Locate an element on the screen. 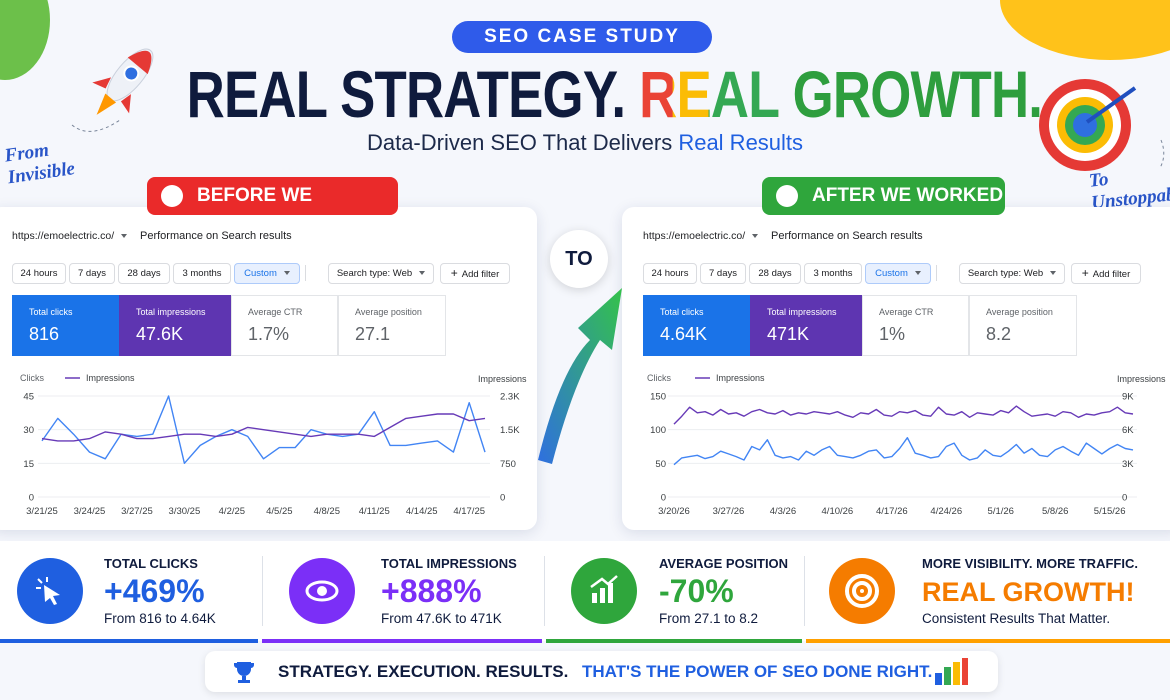 The width and height of the screenshot is (1170, 700). x-tick-label: 4/2/25 is located at coordinates (232, 511).